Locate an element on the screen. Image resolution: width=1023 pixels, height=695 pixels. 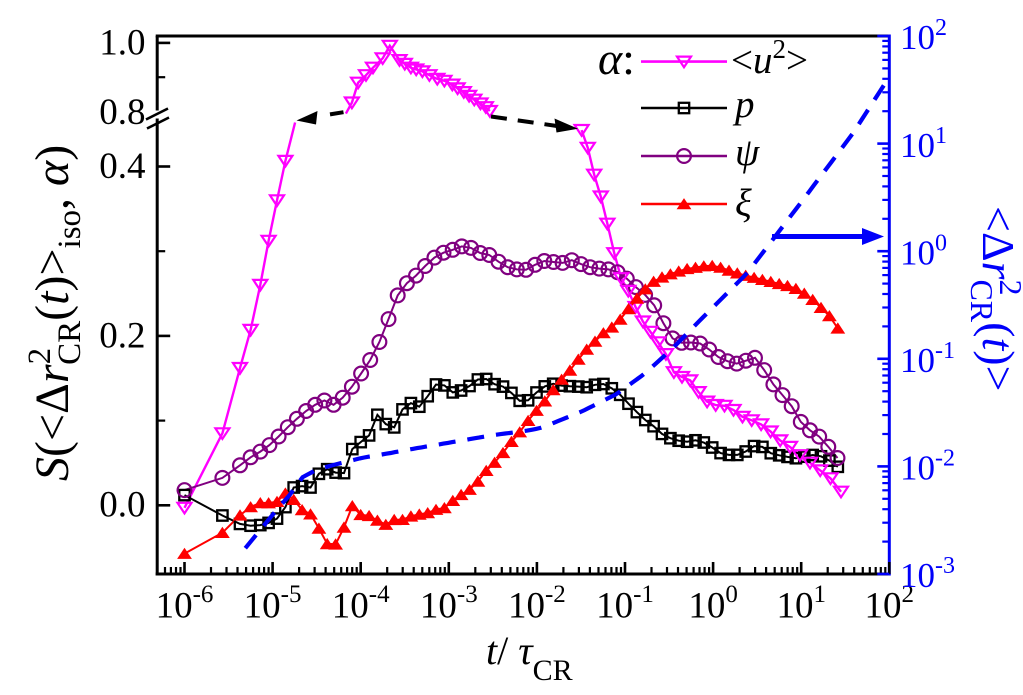
svg-text: 0.2 is located at coordinates (122, 335).